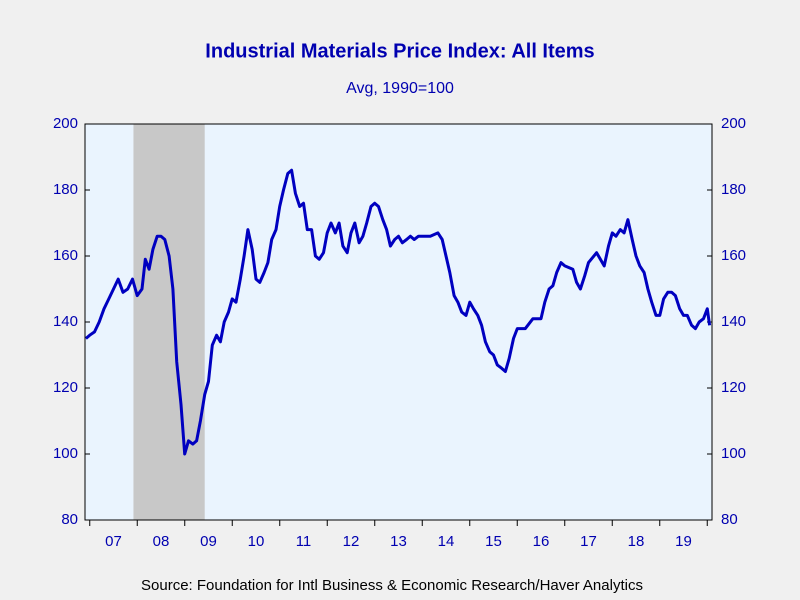 The height and width of the screenshot is (600, 800). I want to click on x-tick-label: 15, so click(493, 541).